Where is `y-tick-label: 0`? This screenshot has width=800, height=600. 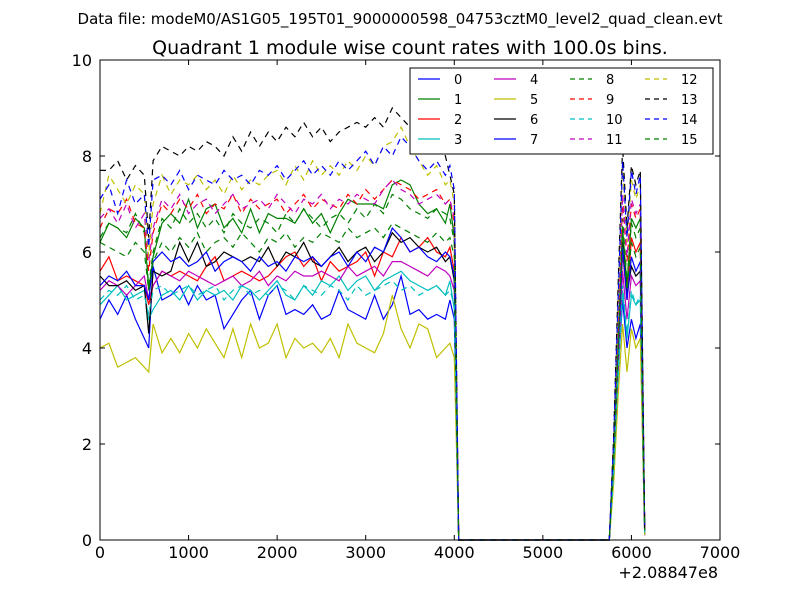
y-tick-label: 0 is located at coordinates (87, 540).